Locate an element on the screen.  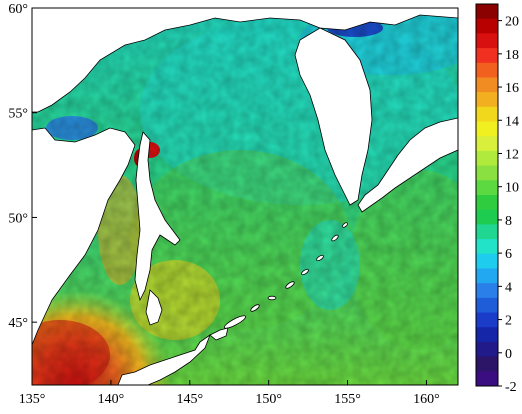
lat-tick-label: 60° is located at coordinates (18, 9).